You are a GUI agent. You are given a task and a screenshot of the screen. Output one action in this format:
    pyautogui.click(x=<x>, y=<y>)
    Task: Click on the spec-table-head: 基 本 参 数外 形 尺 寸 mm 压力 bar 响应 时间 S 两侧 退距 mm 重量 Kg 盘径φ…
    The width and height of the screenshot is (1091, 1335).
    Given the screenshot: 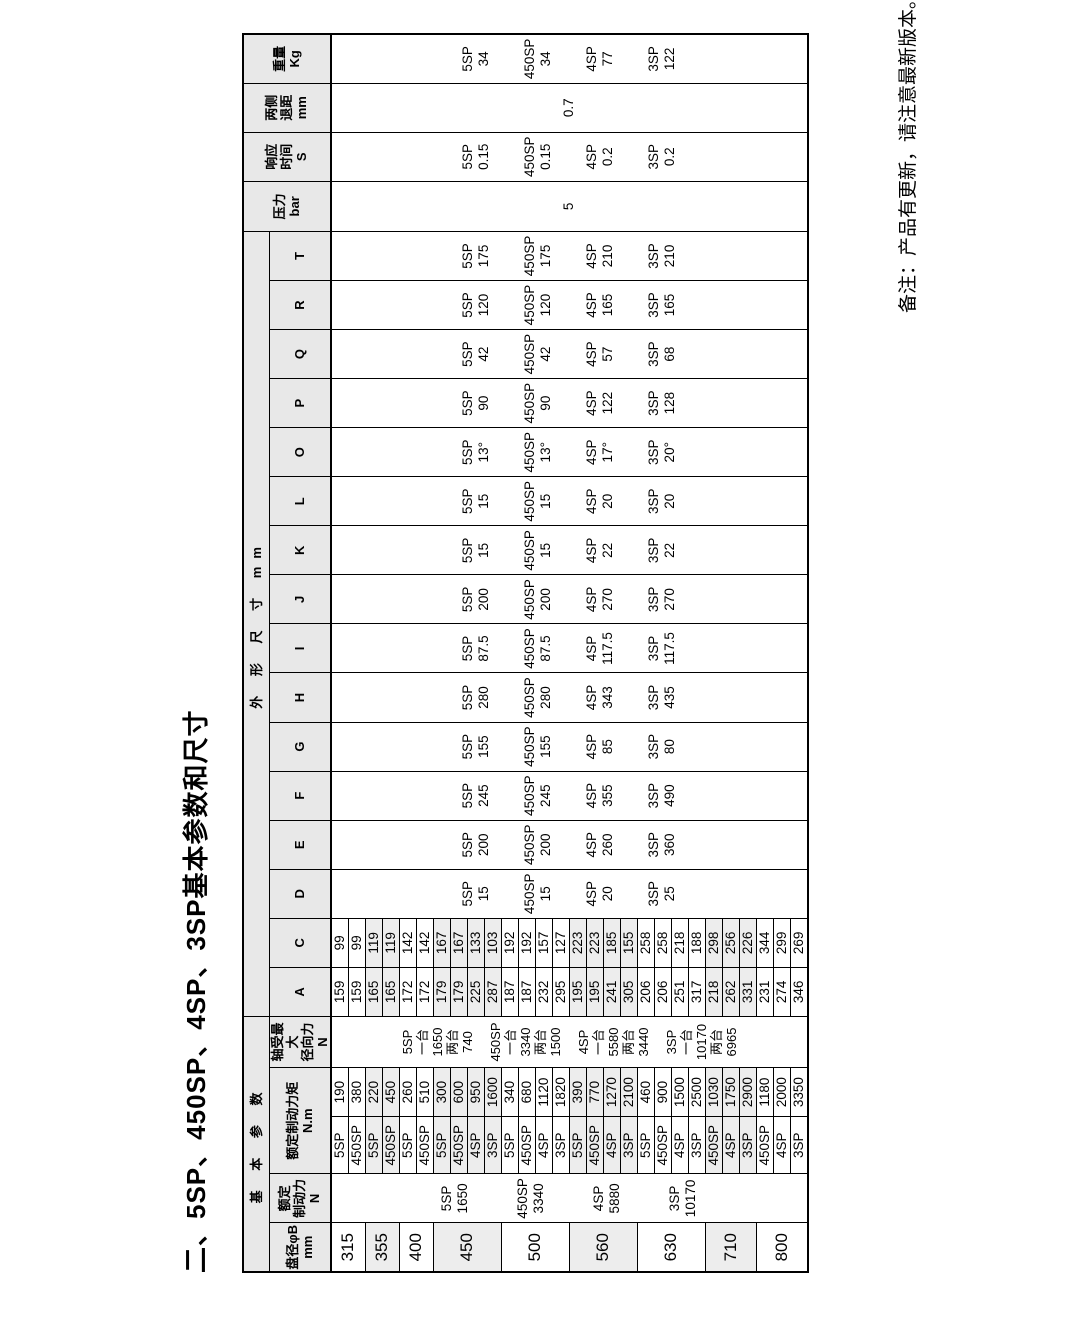 What is the action you would take?
    pyautogui.click(x=287, y=653)
    